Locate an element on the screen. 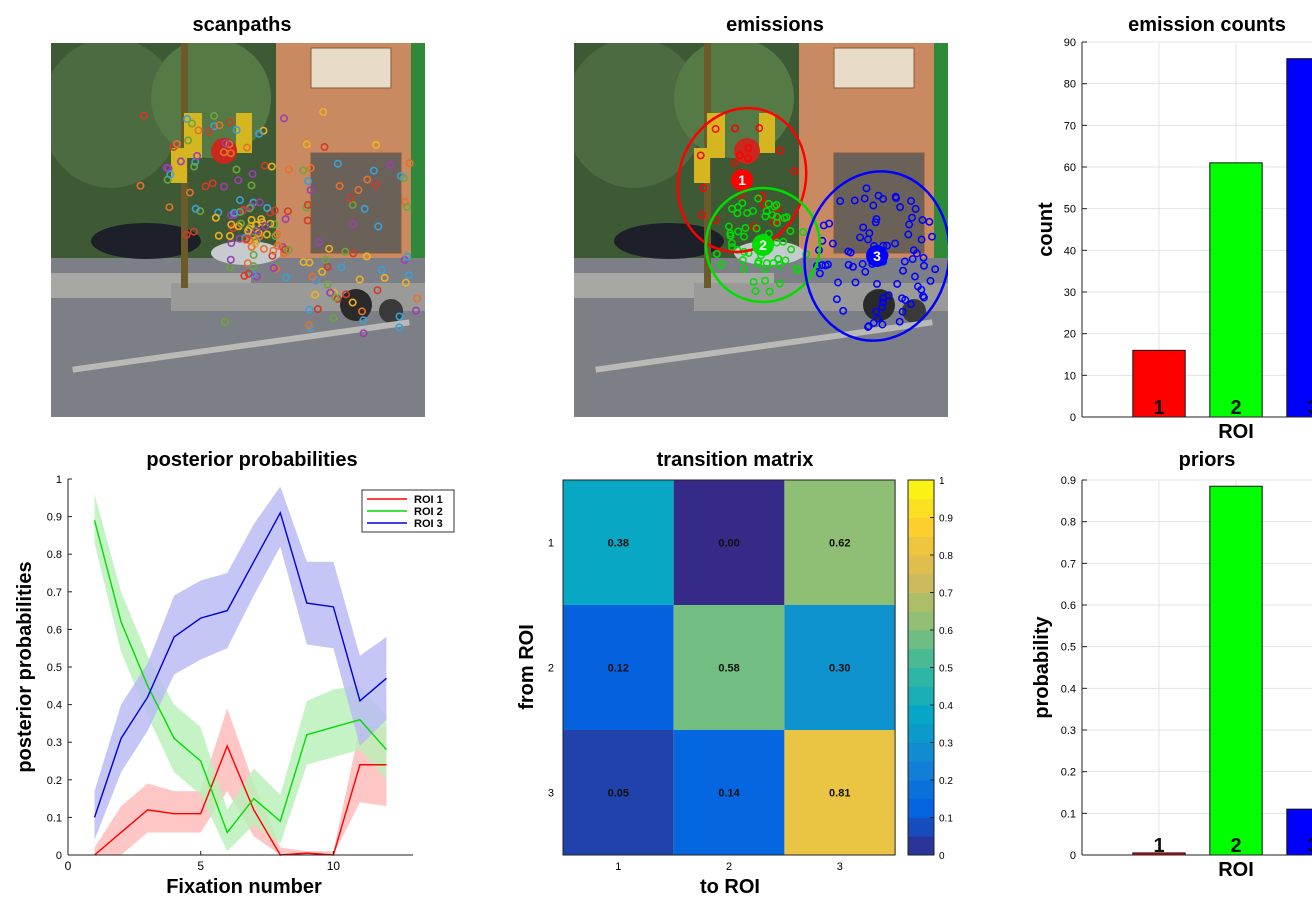 The height and width of the screenshot is (897, 1312). parked-car is located at coordinates (146, 241).